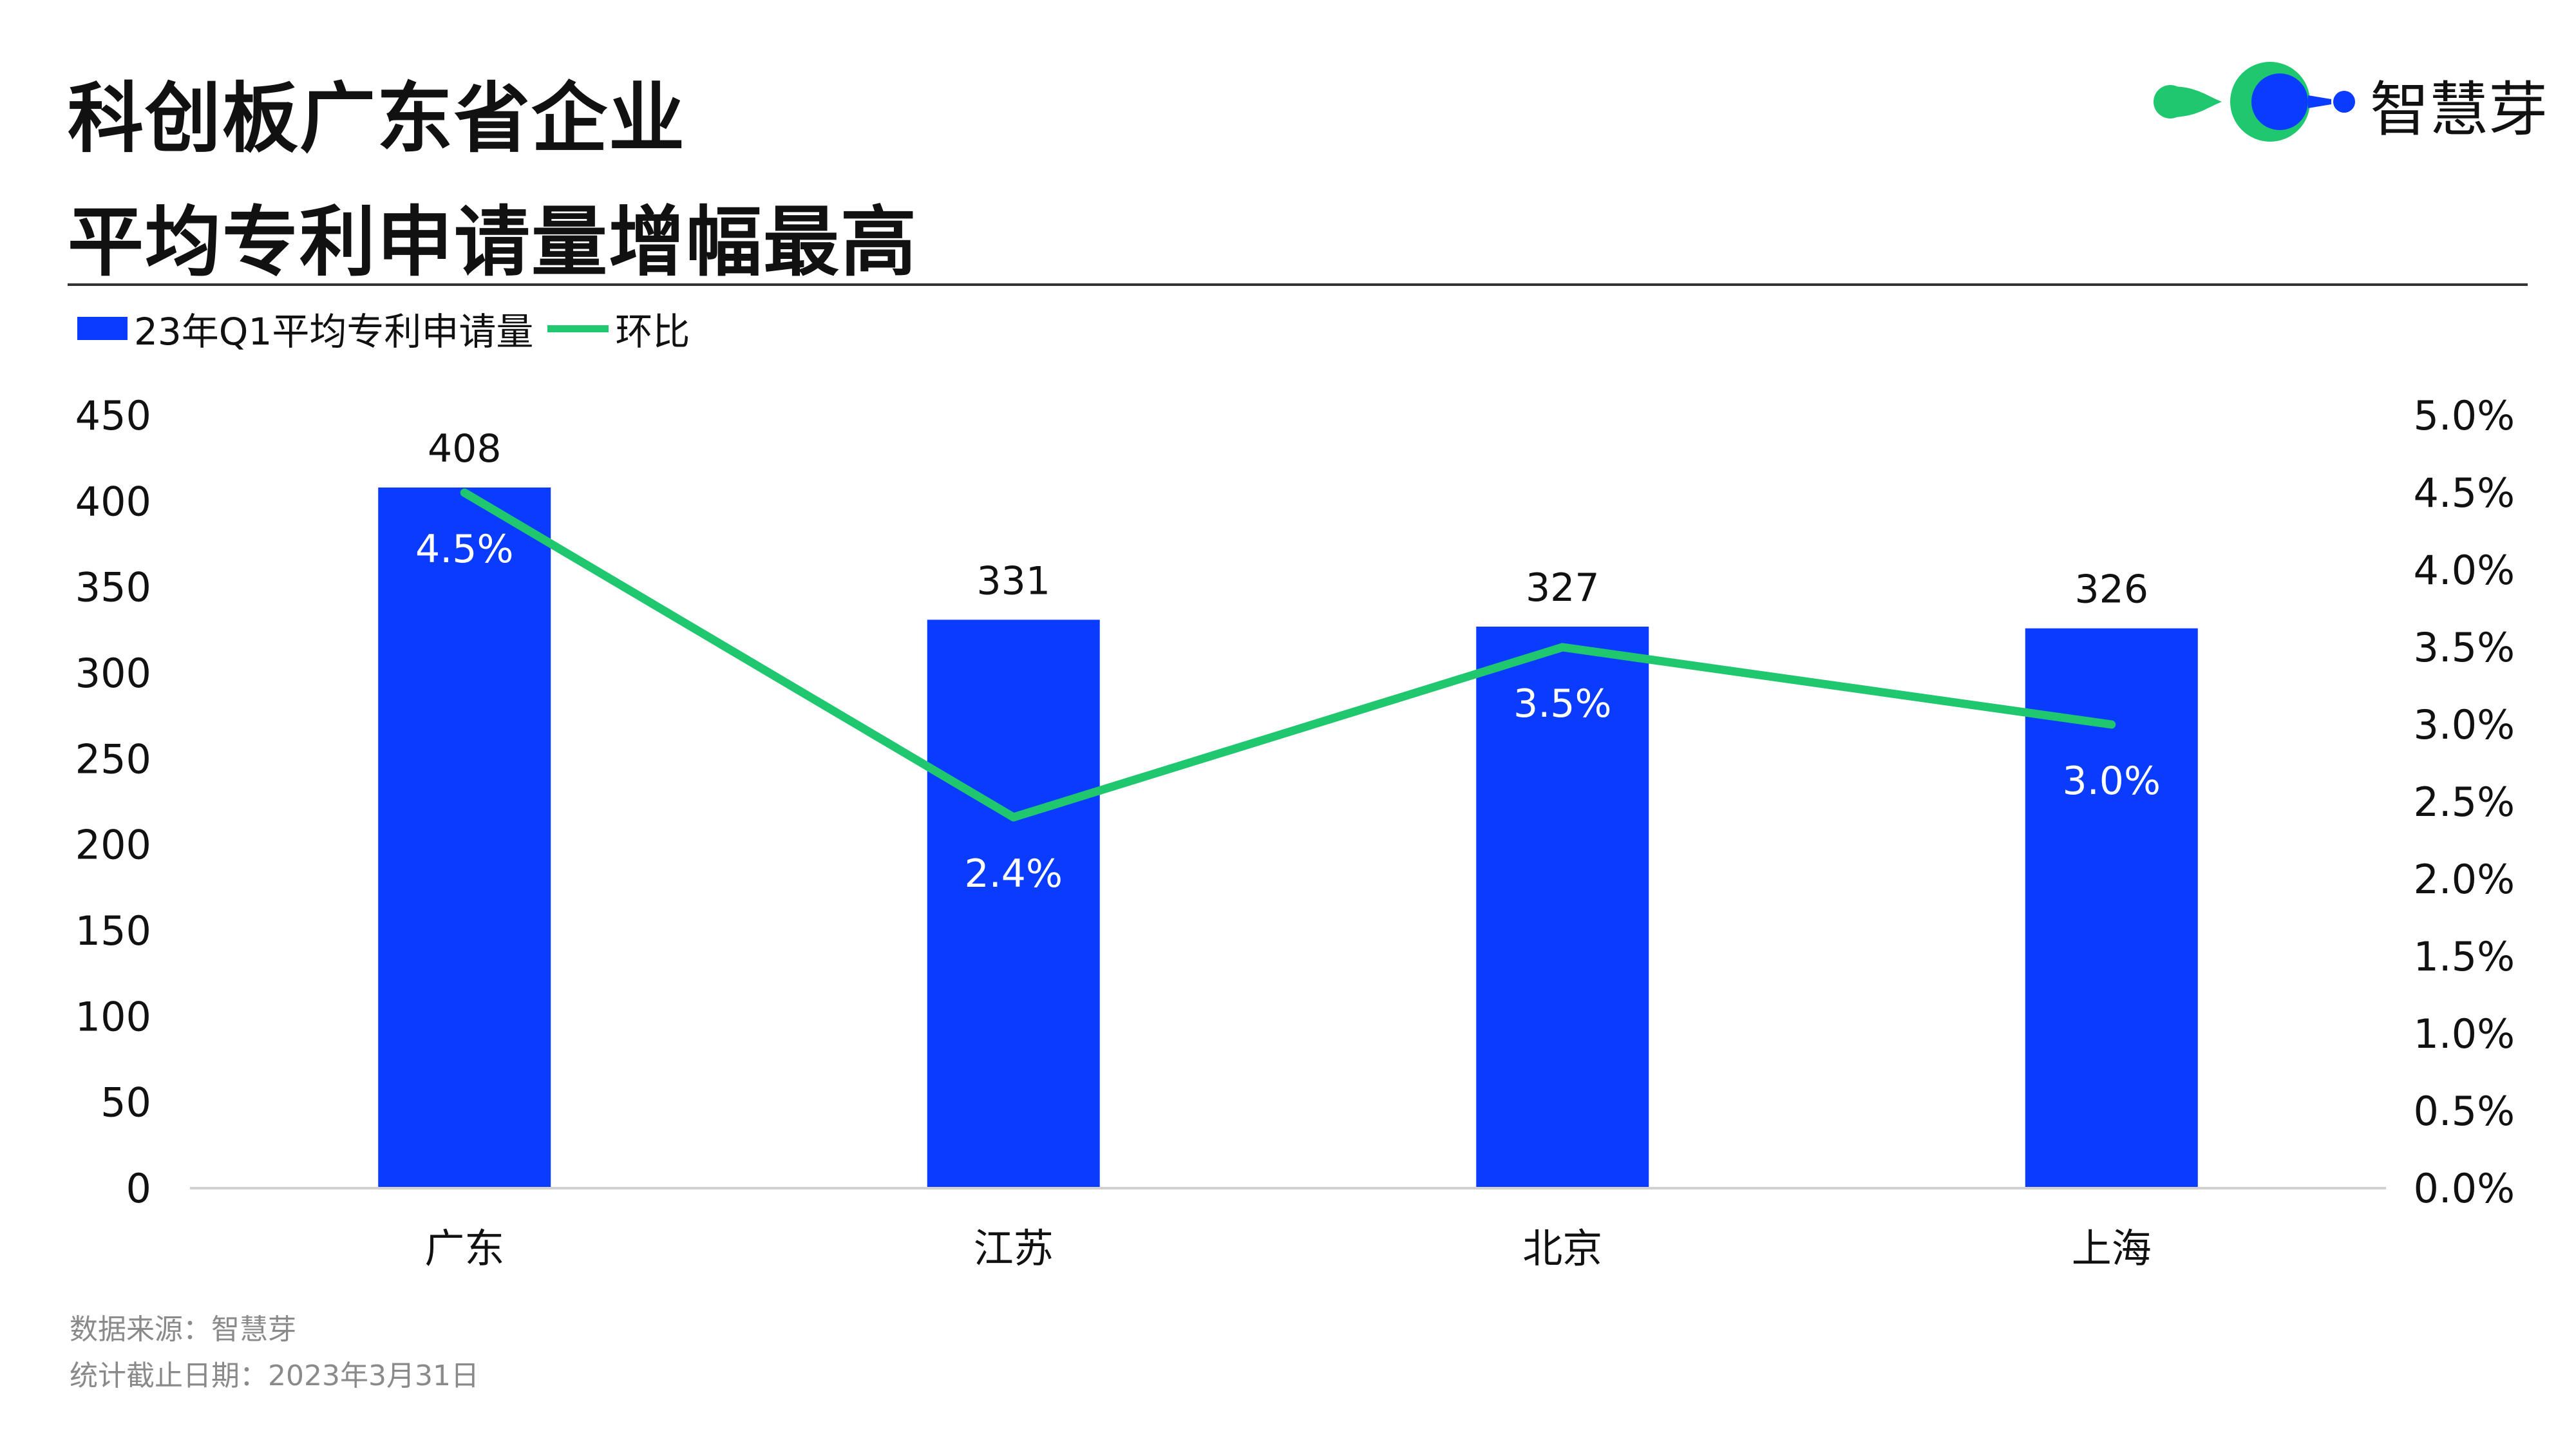  I want to click on line-value-label: 4.5%, so click(464, 549).